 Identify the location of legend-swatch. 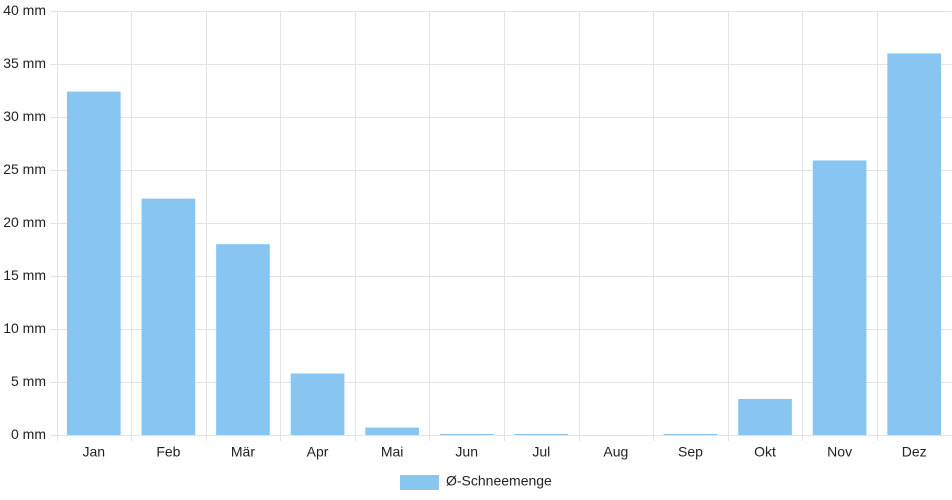
(419, 482).